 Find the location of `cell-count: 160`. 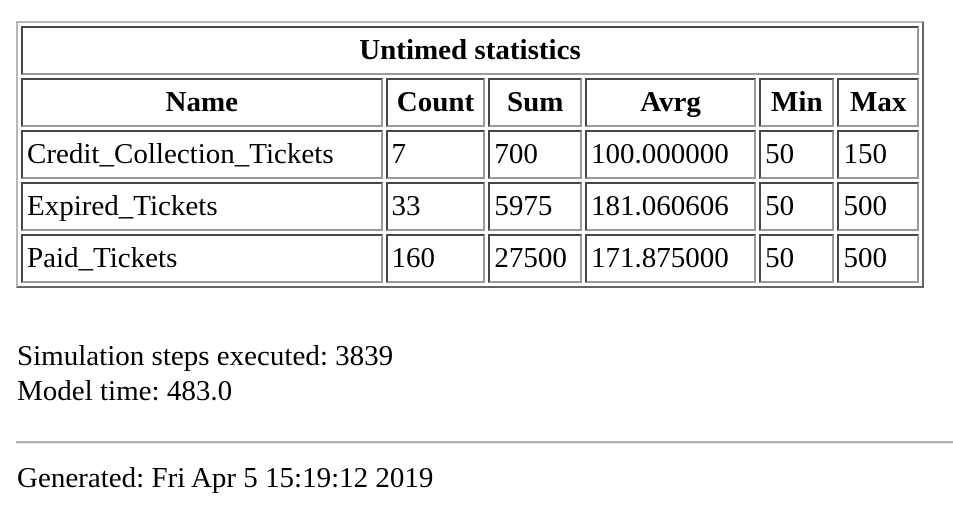

cell-count: 160 is located at coordinates (435, 258).